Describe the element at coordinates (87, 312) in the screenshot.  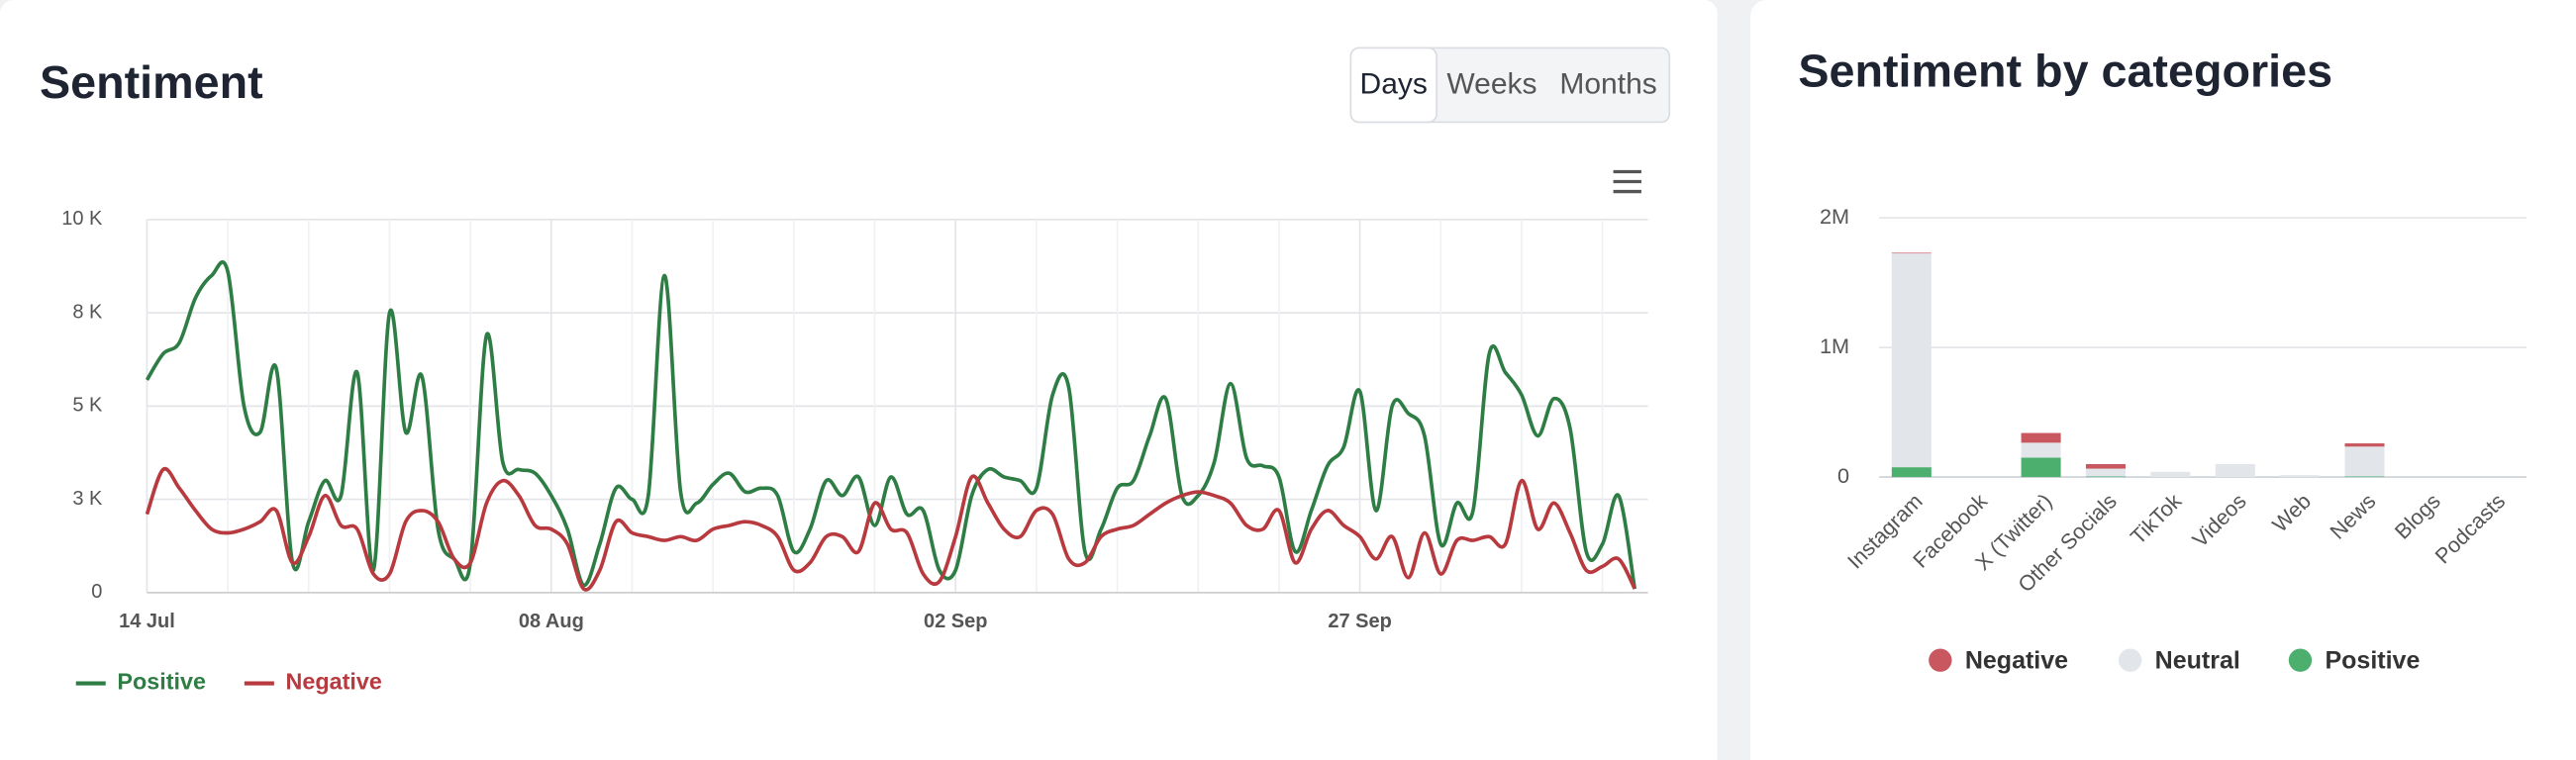
I see `y-tick-label: 8 K` at that location.